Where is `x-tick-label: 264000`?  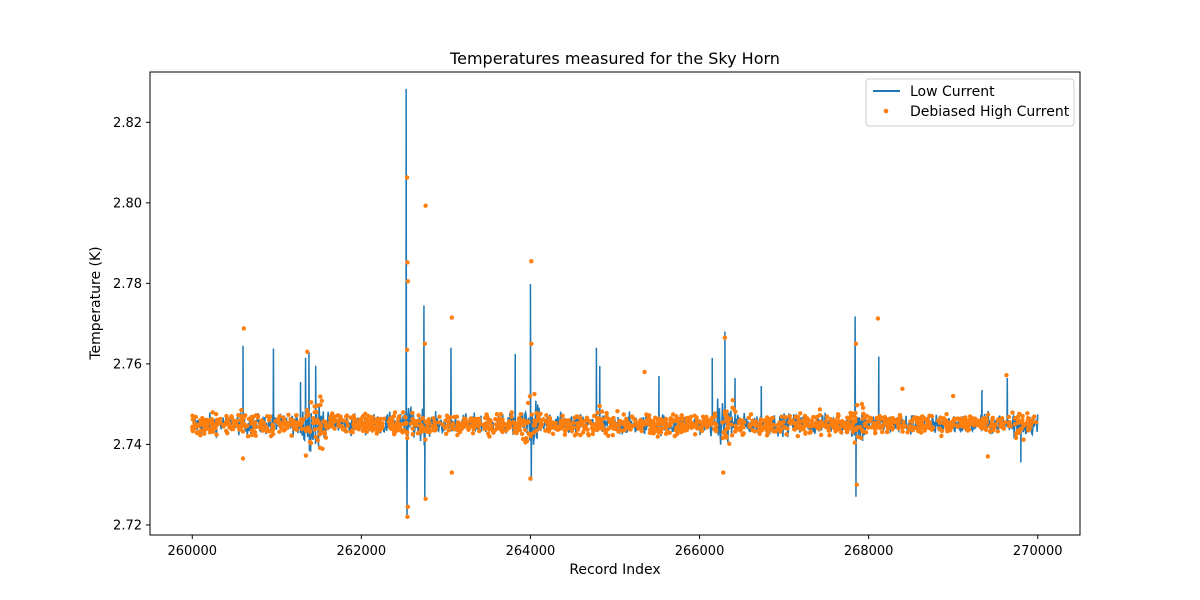
x-tick-label: 264000 is located at coordinates (531, 551).